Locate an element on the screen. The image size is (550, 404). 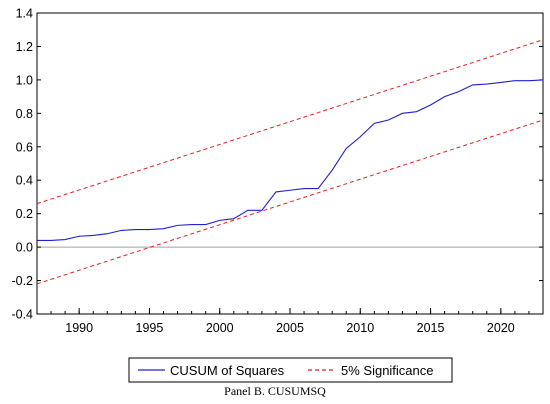
y-tick-label: 1.2 is located at coordinates (24, 47).